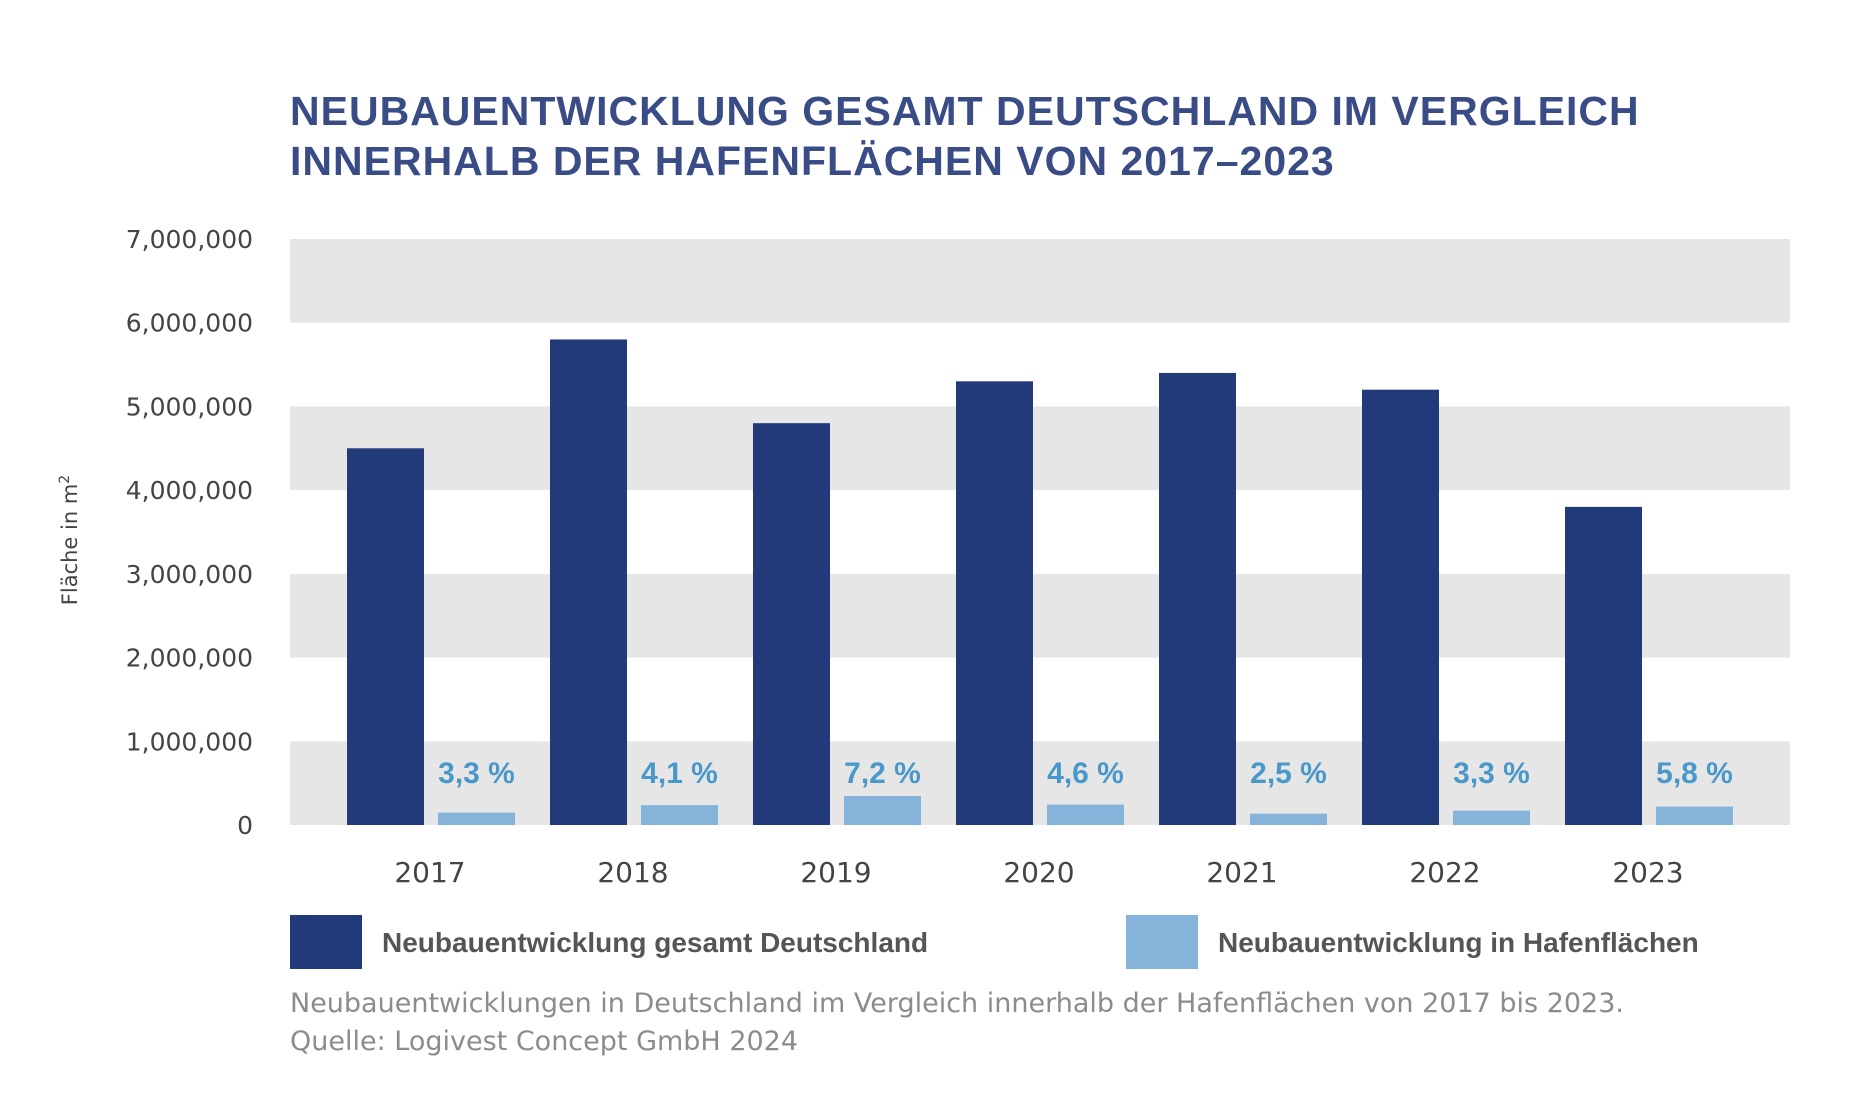 The image size is (1866, 1112). What do you see at coordinates (1491, 817) in the screenshot?
I see `bar-harbor-2022` at bounding box center [1491, 817].